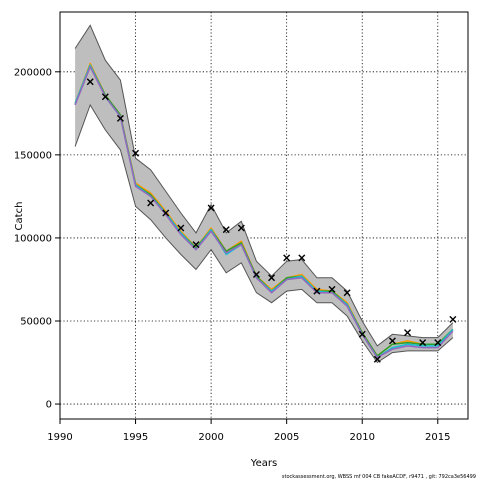 The height and width of the screenshot is (480, 480). What do you see at coordinates (36, 321) in the screenshot?
I see `y-tick-label: 50000` at bounding box center [36, 321].